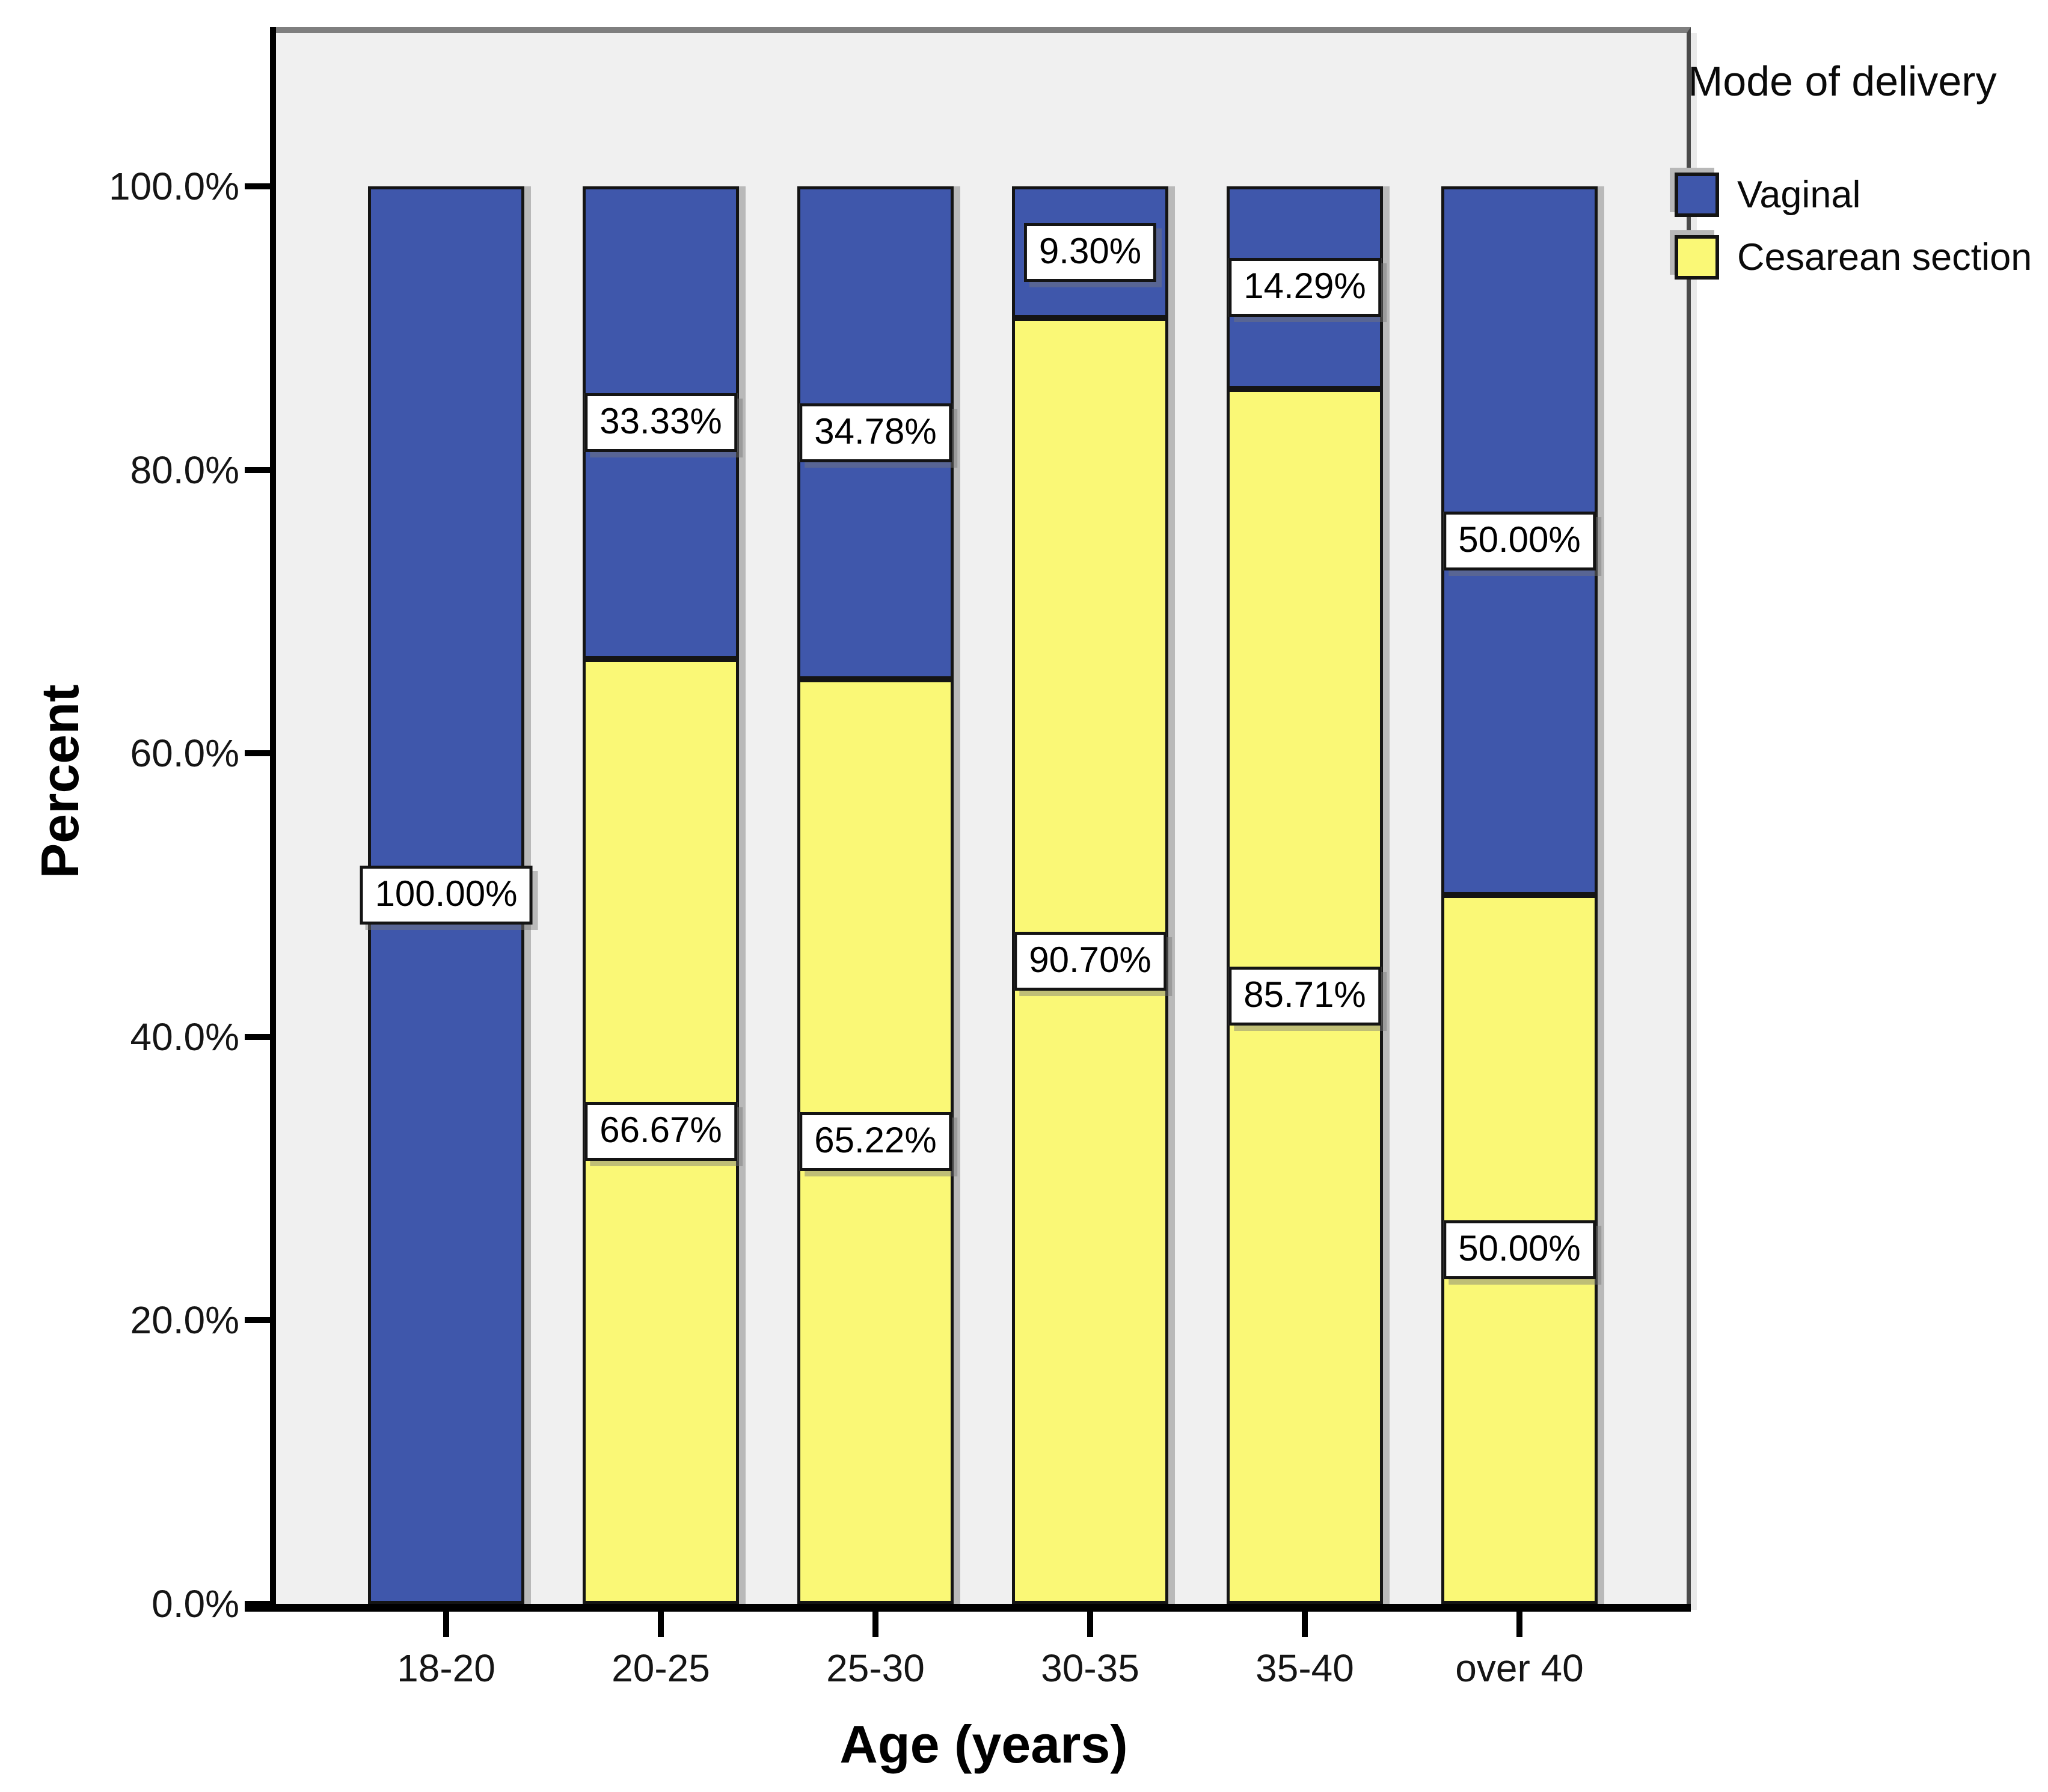 The width and height of the screenshot is (2048, 1792). I want to click on data-label-cesarean-section-over-40: 50.00%, so click(1519, 1249).